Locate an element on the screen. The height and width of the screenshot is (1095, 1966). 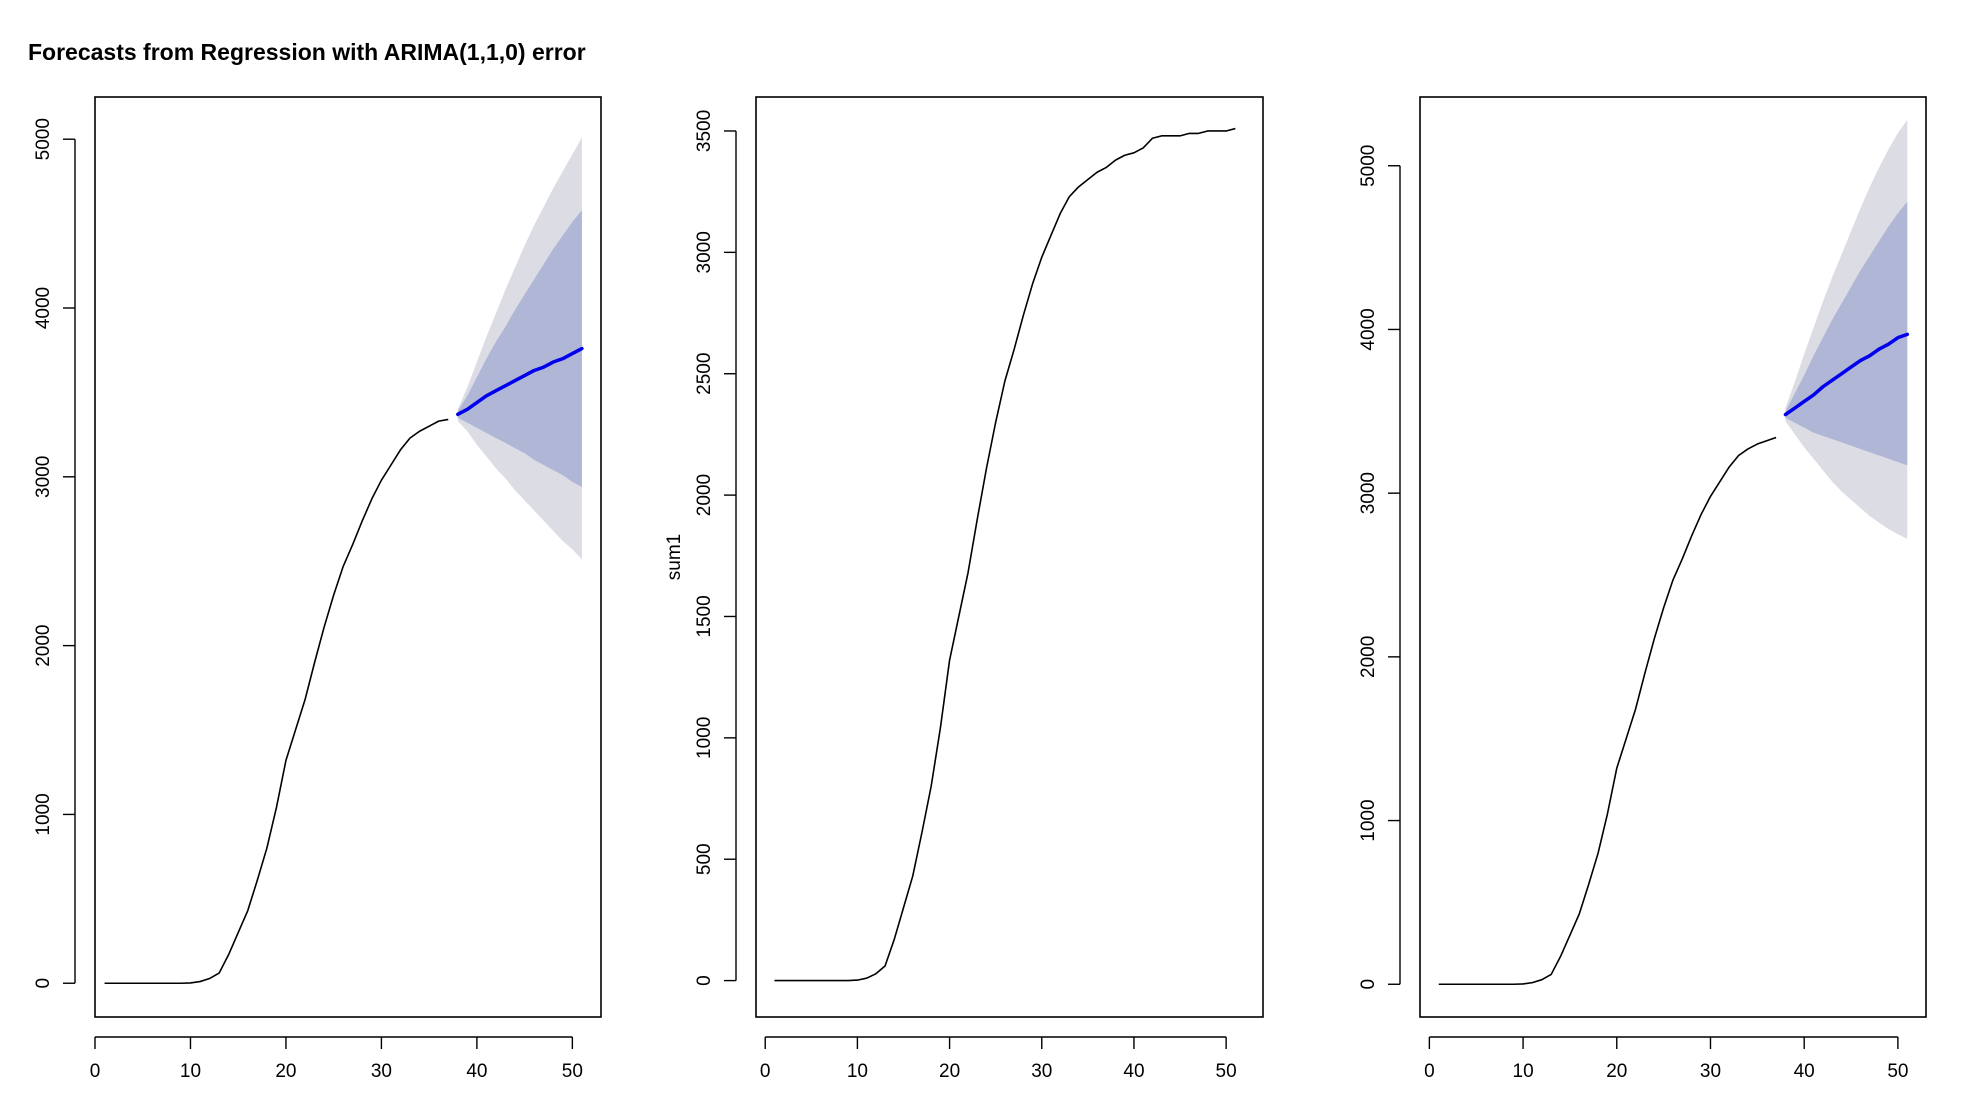
y-tick-label: 2500 is located at coordinates (704, 374).